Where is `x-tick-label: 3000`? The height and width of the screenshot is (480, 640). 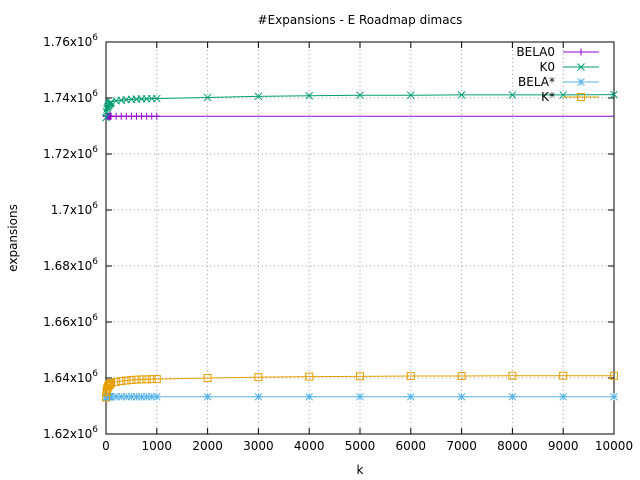 x-tick-label: 3000 is located at coordinates (258, 446).